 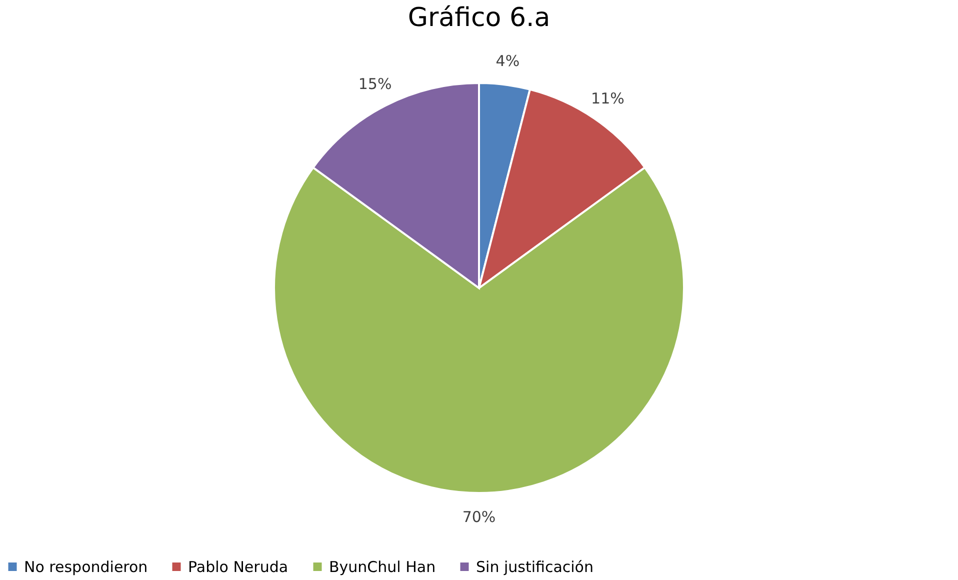 I want to click on legend-label: No respondieron, so click(x=86, y=567).